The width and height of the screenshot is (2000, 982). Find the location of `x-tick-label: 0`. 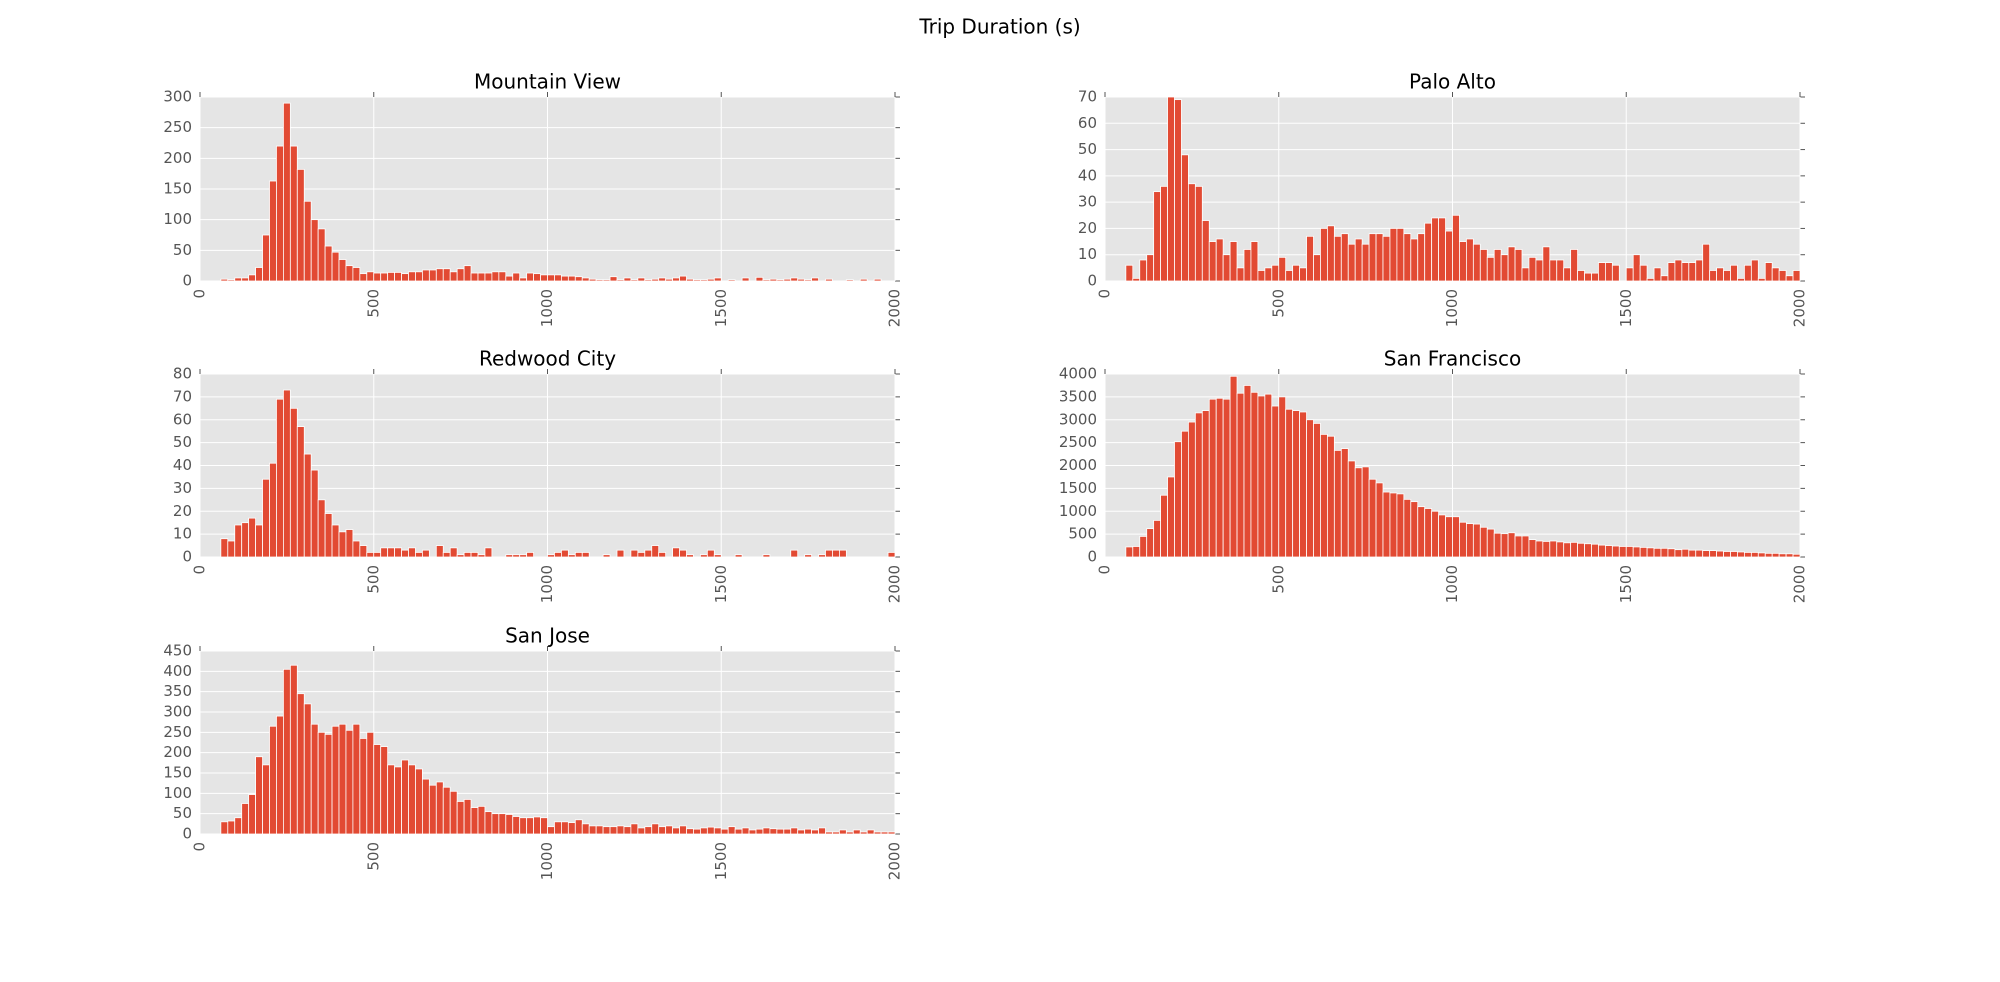

x-tick-label: 0 is located at coordinates (200, 847).